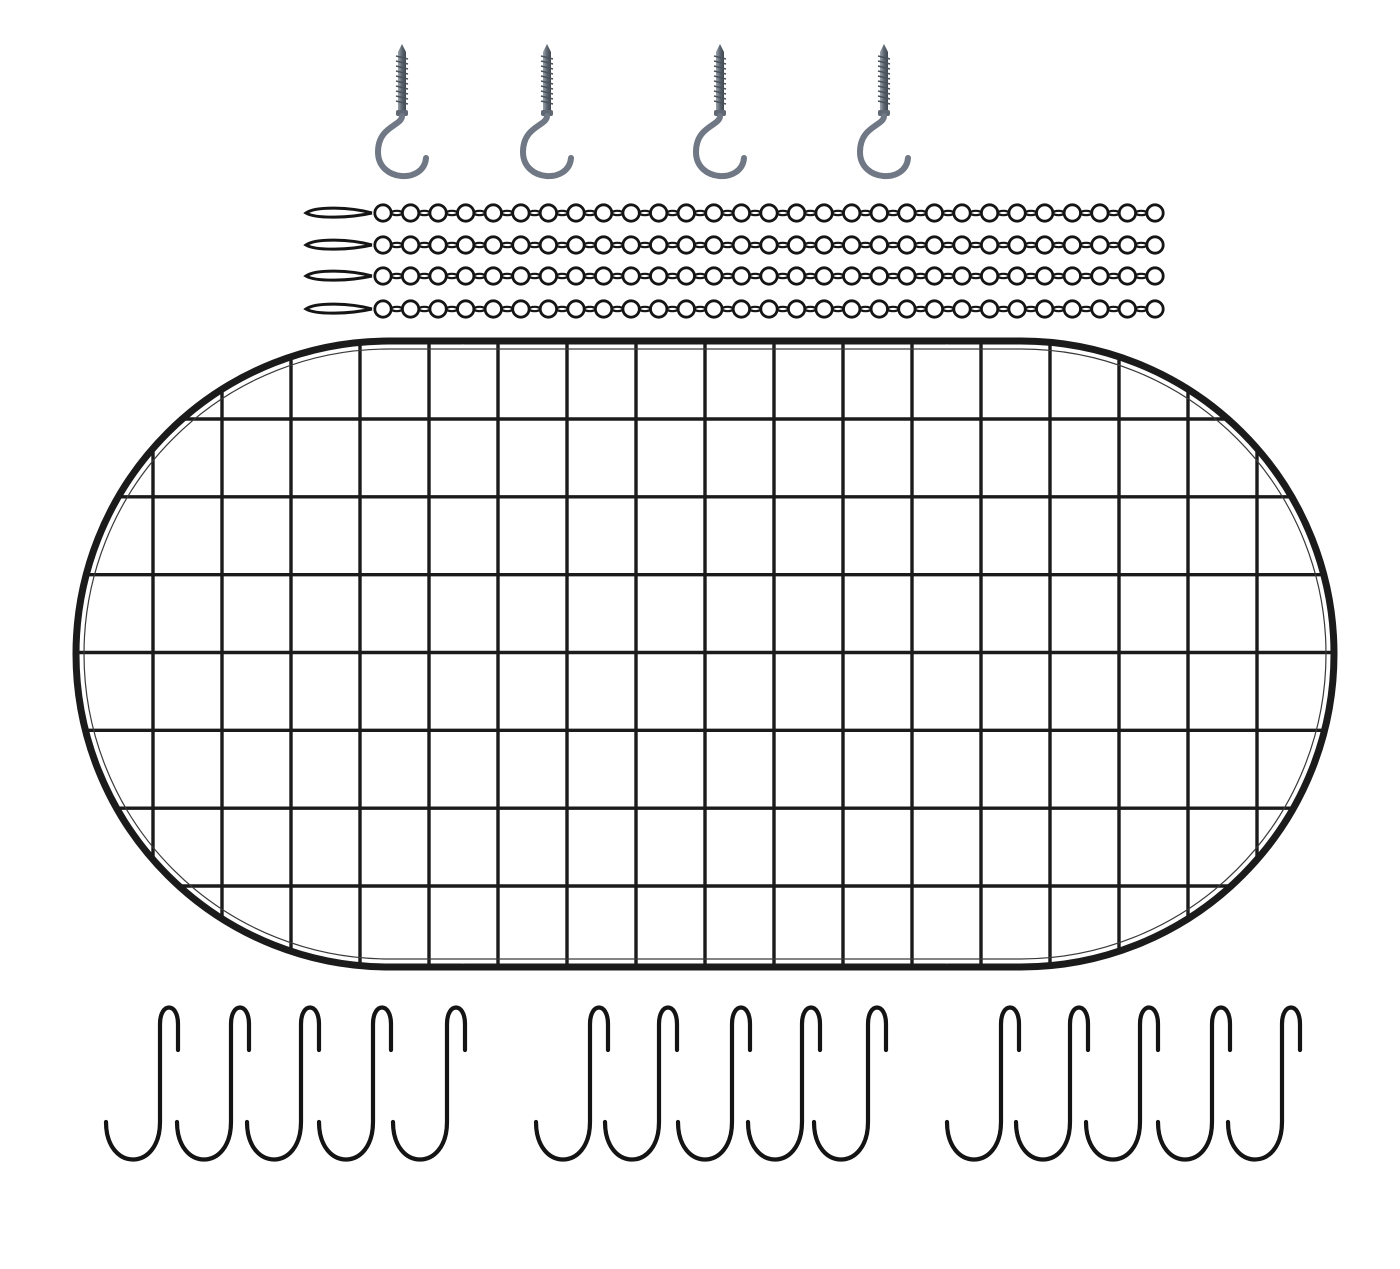 The width and height of the screenshot is (1400, 1269). I want to click on s-hooks-group, so click(703, 1083).